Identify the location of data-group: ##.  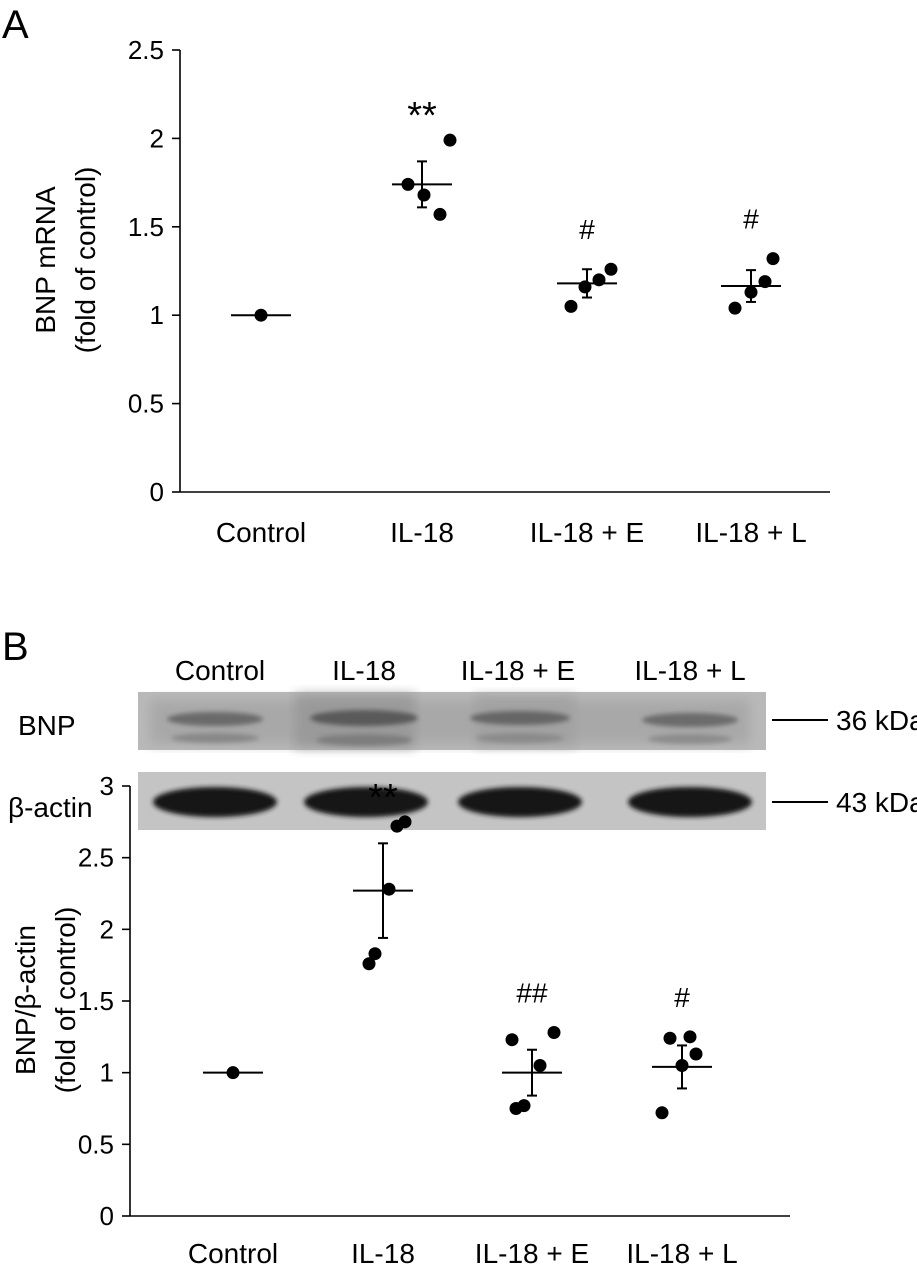
(532, 1046).